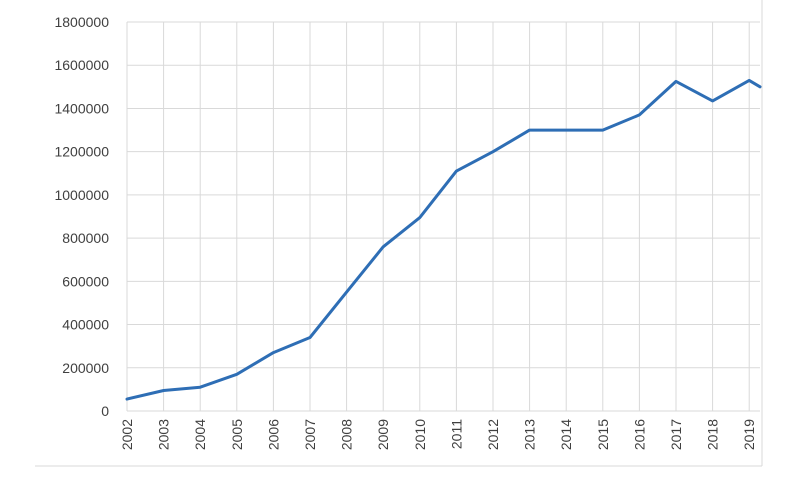  I want to click on x-tick-label: 2010, so click(420, 434).